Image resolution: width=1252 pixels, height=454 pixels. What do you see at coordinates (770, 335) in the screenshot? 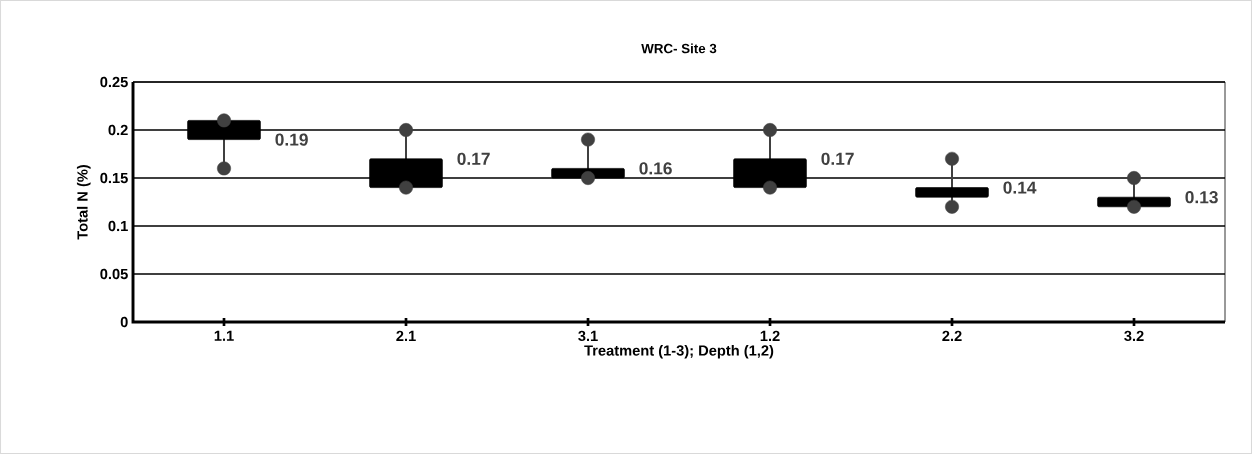
I see `x-tick-label: 1.2` at bounding box center [770, 335].